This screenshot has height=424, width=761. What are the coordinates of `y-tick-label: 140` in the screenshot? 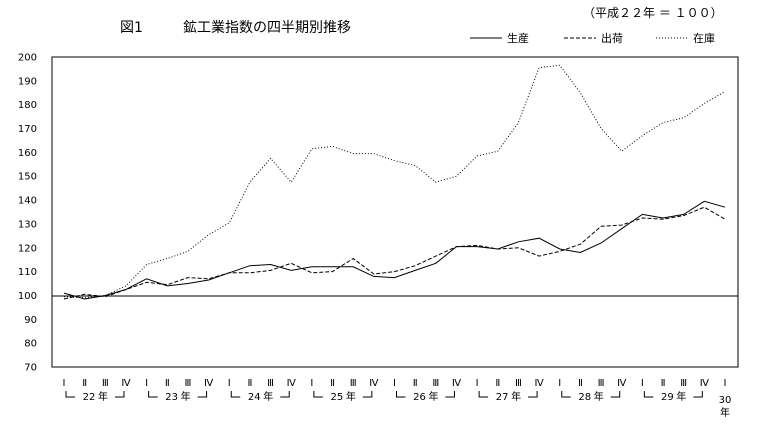 It's located at (27, 201).